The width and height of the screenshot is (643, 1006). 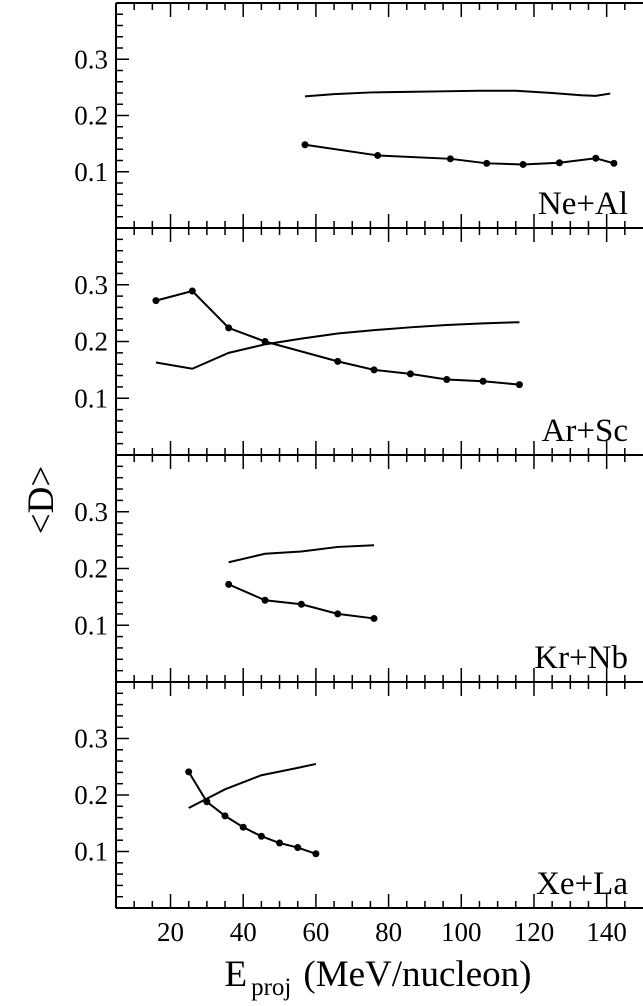 What do you see at coordinates (170, 932) in the screenshot?
I see `x-tick-label: 20` at bounding box center [170, 932].